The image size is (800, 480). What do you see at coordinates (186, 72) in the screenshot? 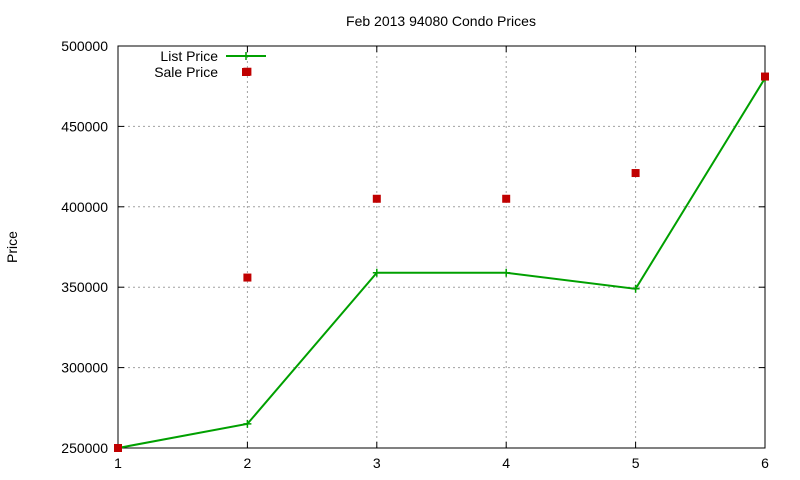
I see `legend-label: Sale Price` at bounding box center [186, 72].